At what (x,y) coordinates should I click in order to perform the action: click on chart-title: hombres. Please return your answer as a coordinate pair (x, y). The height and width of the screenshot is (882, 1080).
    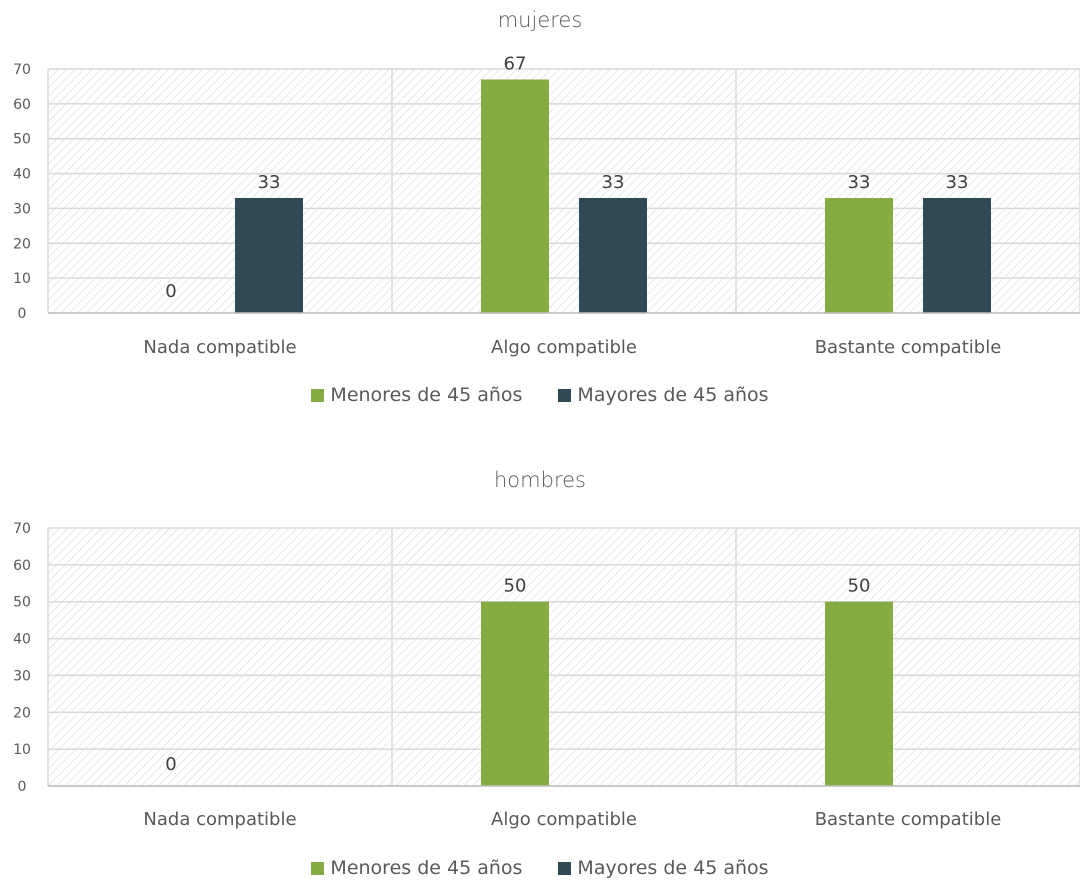
    Looking at the image, I should click on (540, 480).